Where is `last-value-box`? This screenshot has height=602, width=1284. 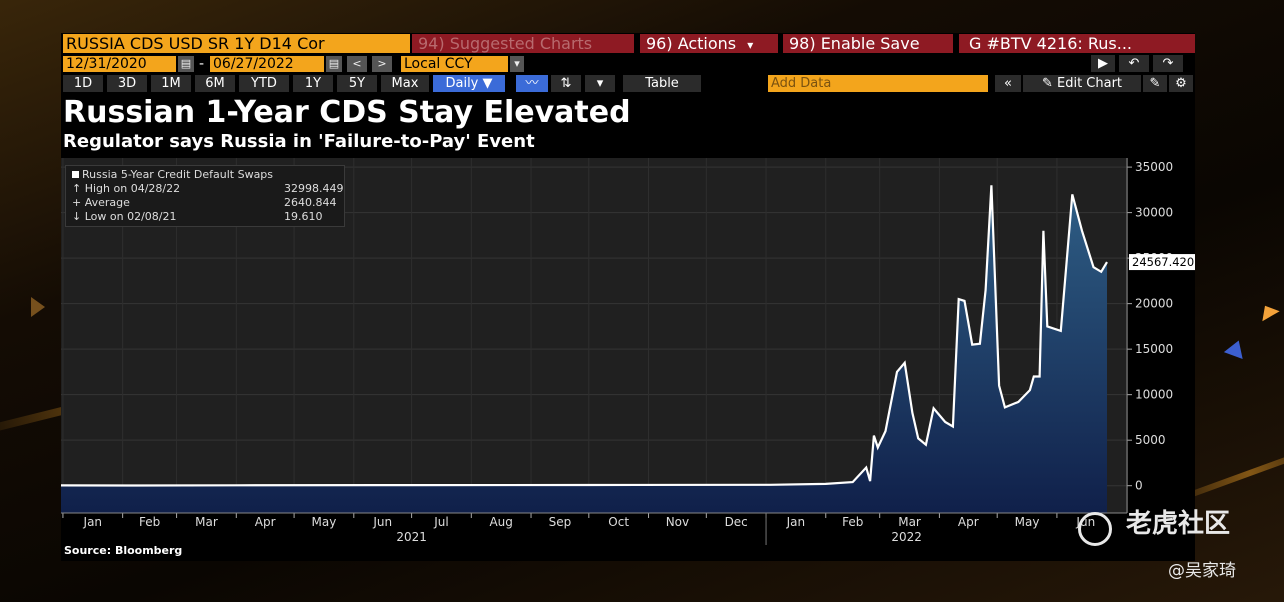 last-value-box is located at coordinates (1162, 262).